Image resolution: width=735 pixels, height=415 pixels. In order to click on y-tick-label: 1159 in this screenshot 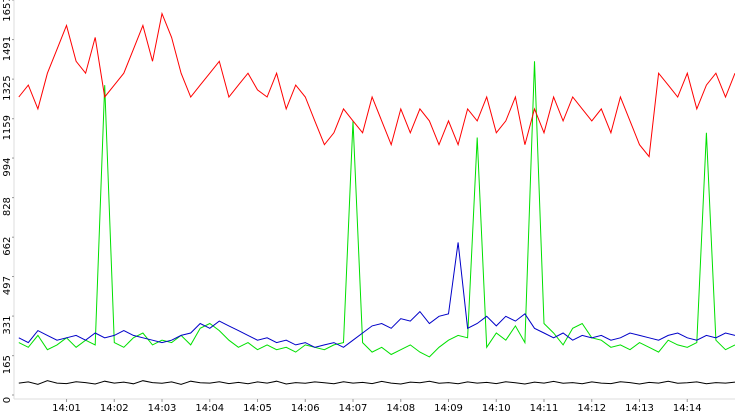, I will do `click(7, 127)`.